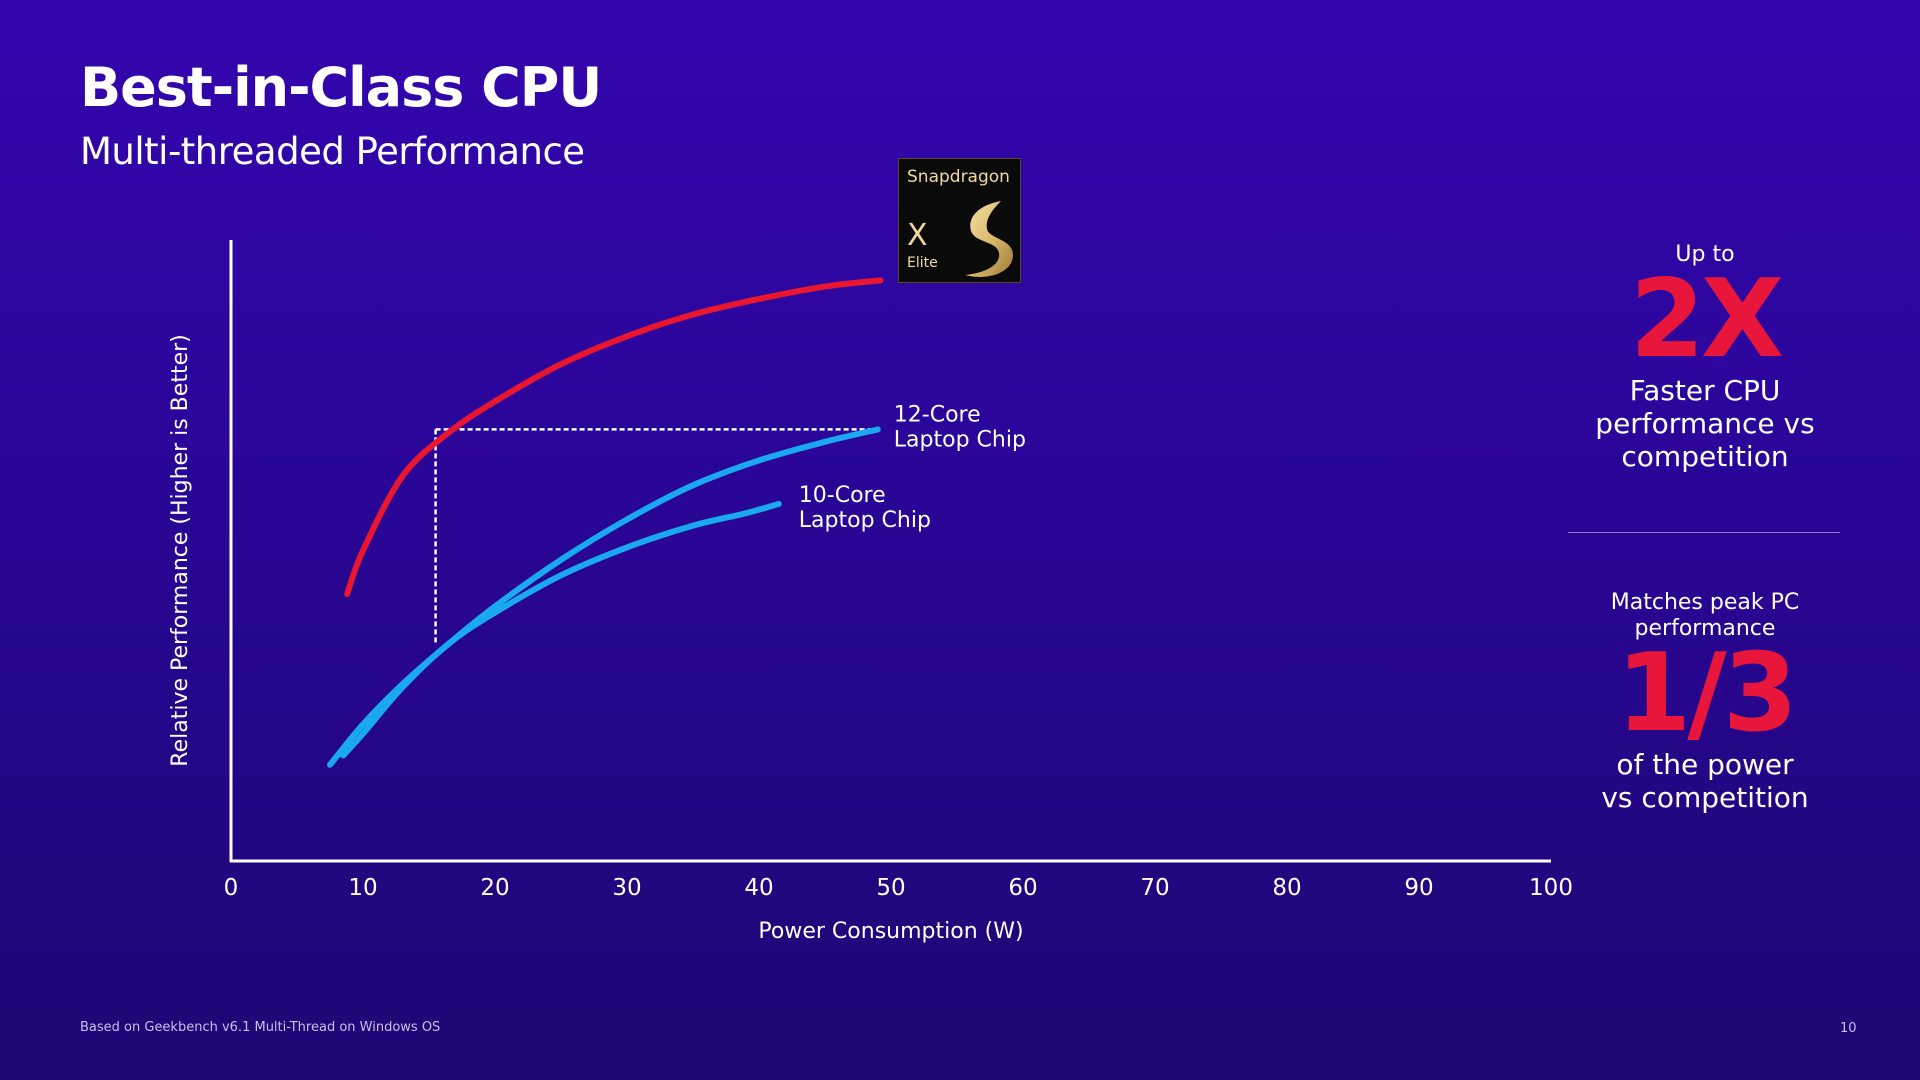  Describe the element at coordinates (758, 888) in the screenshot. I see `x-tick-label: 40` at that location.